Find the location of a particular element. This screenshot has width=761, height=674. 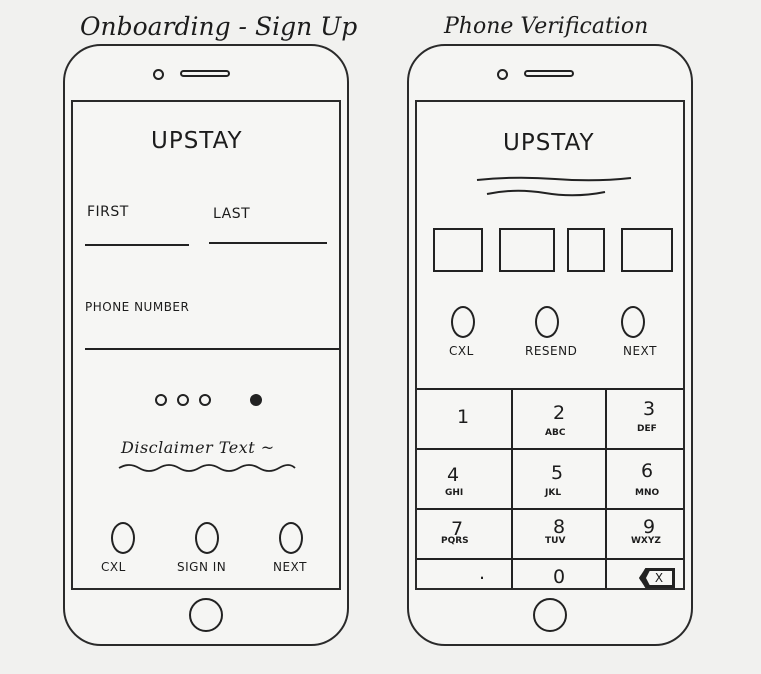

sign-in-button is located at coordinates (207, 538).